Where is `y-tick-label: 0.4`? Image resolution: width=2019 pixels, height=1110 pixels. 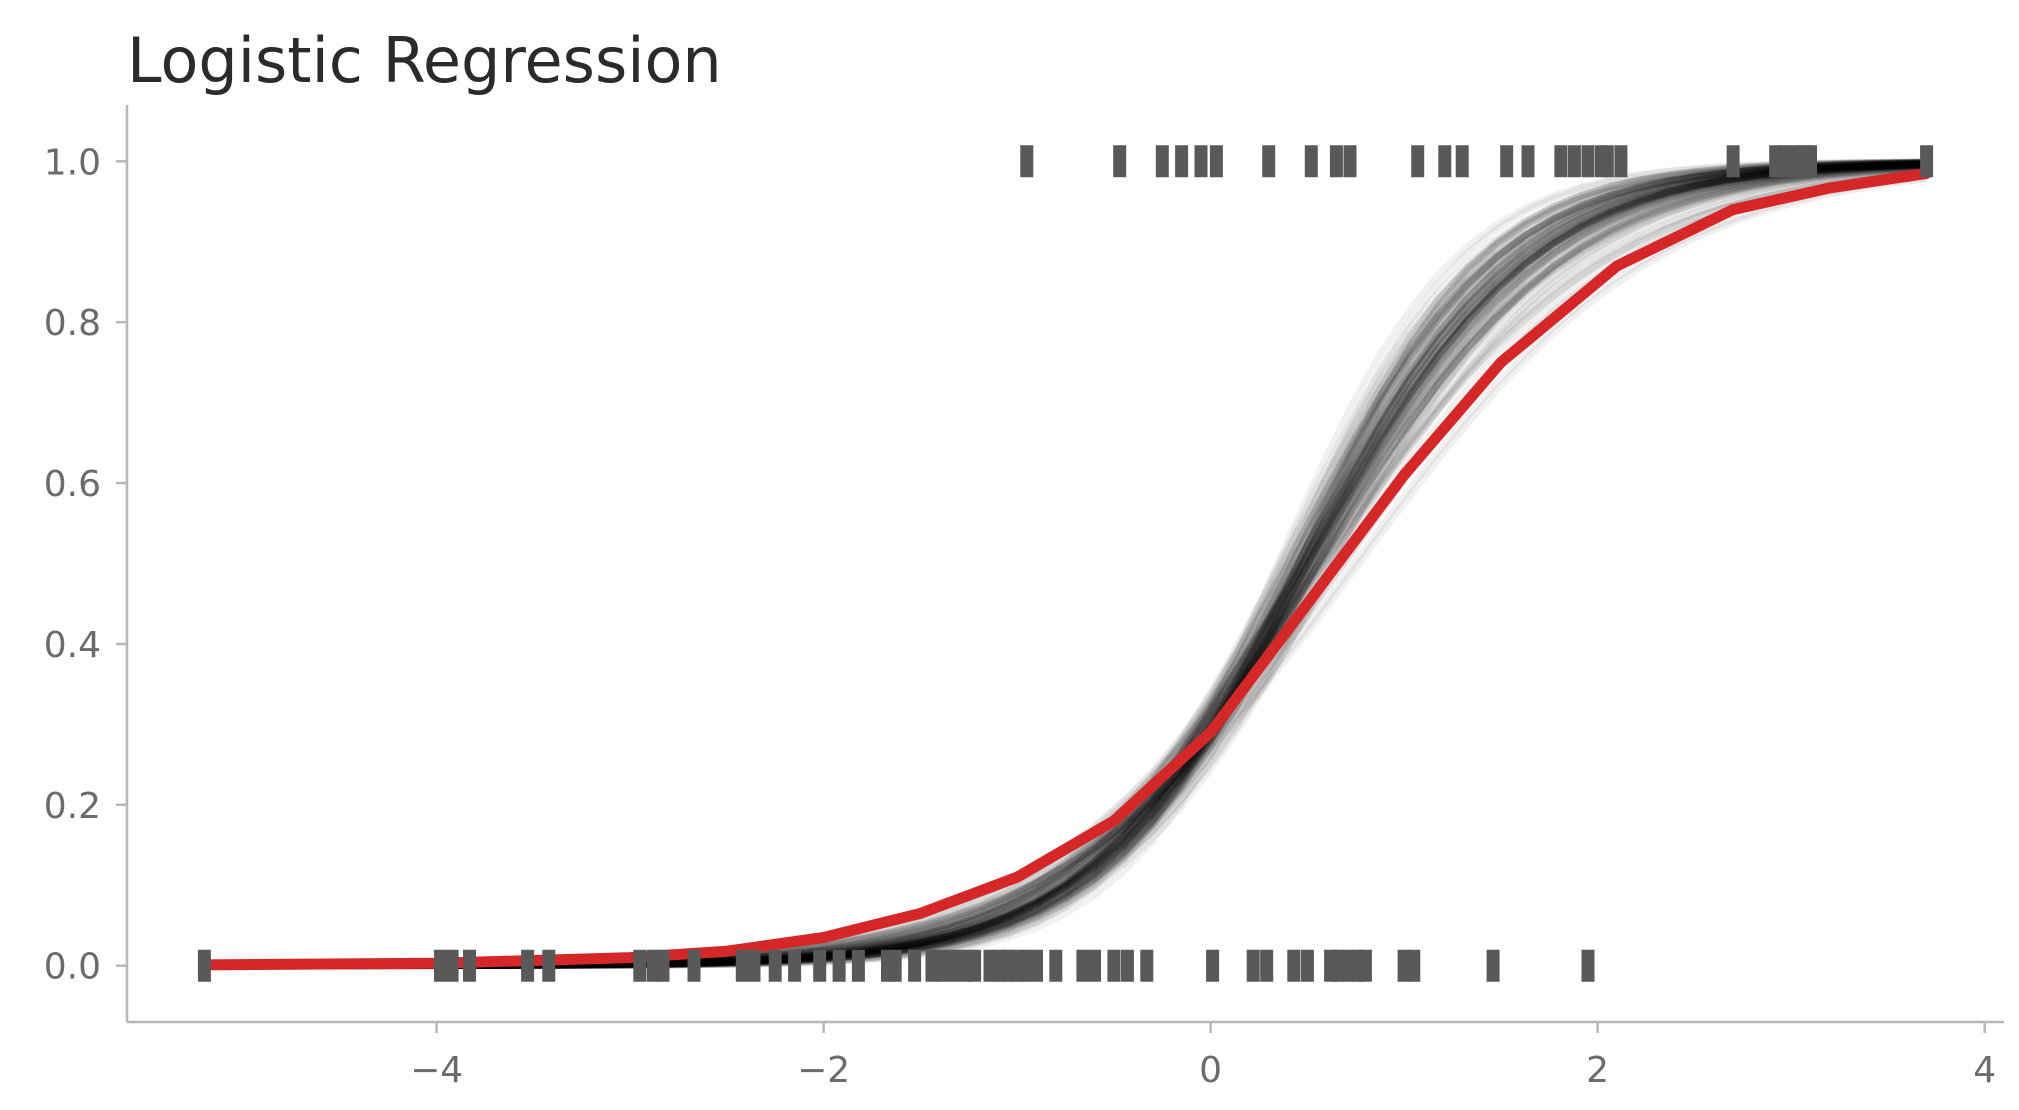
y-tick-label: 0.4 is located at coordinates (72, 645).